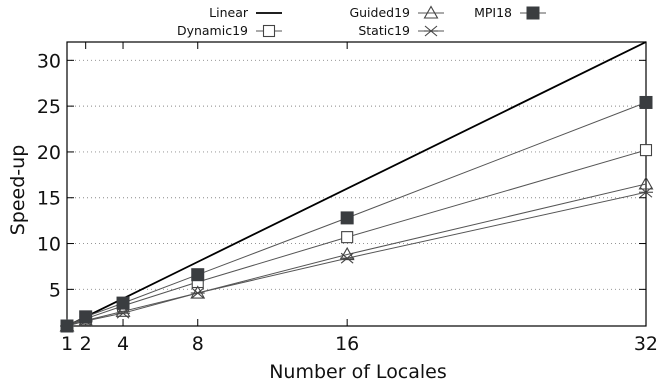 The height and width of the screenshot is (386, 659). I want to click on y-tick-label-30: 30, so click(49, 61).